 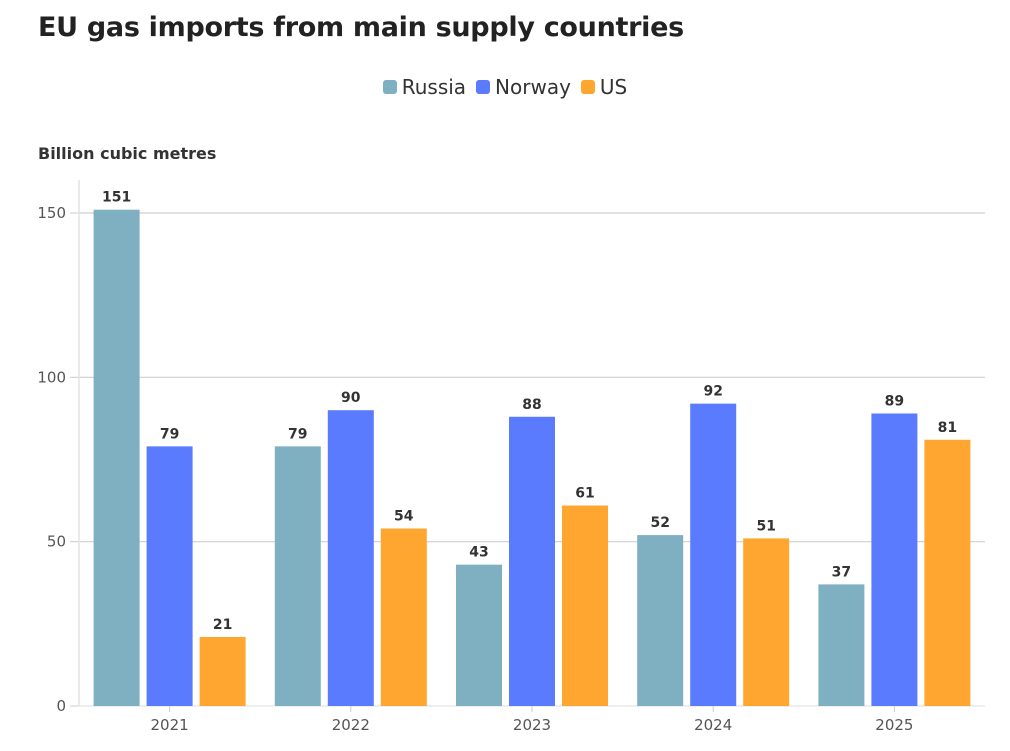 What do you see at coordinates (713, 725) in the screenshot?
I see `x-tick-label: 2024` at bounding box center [713, 725].